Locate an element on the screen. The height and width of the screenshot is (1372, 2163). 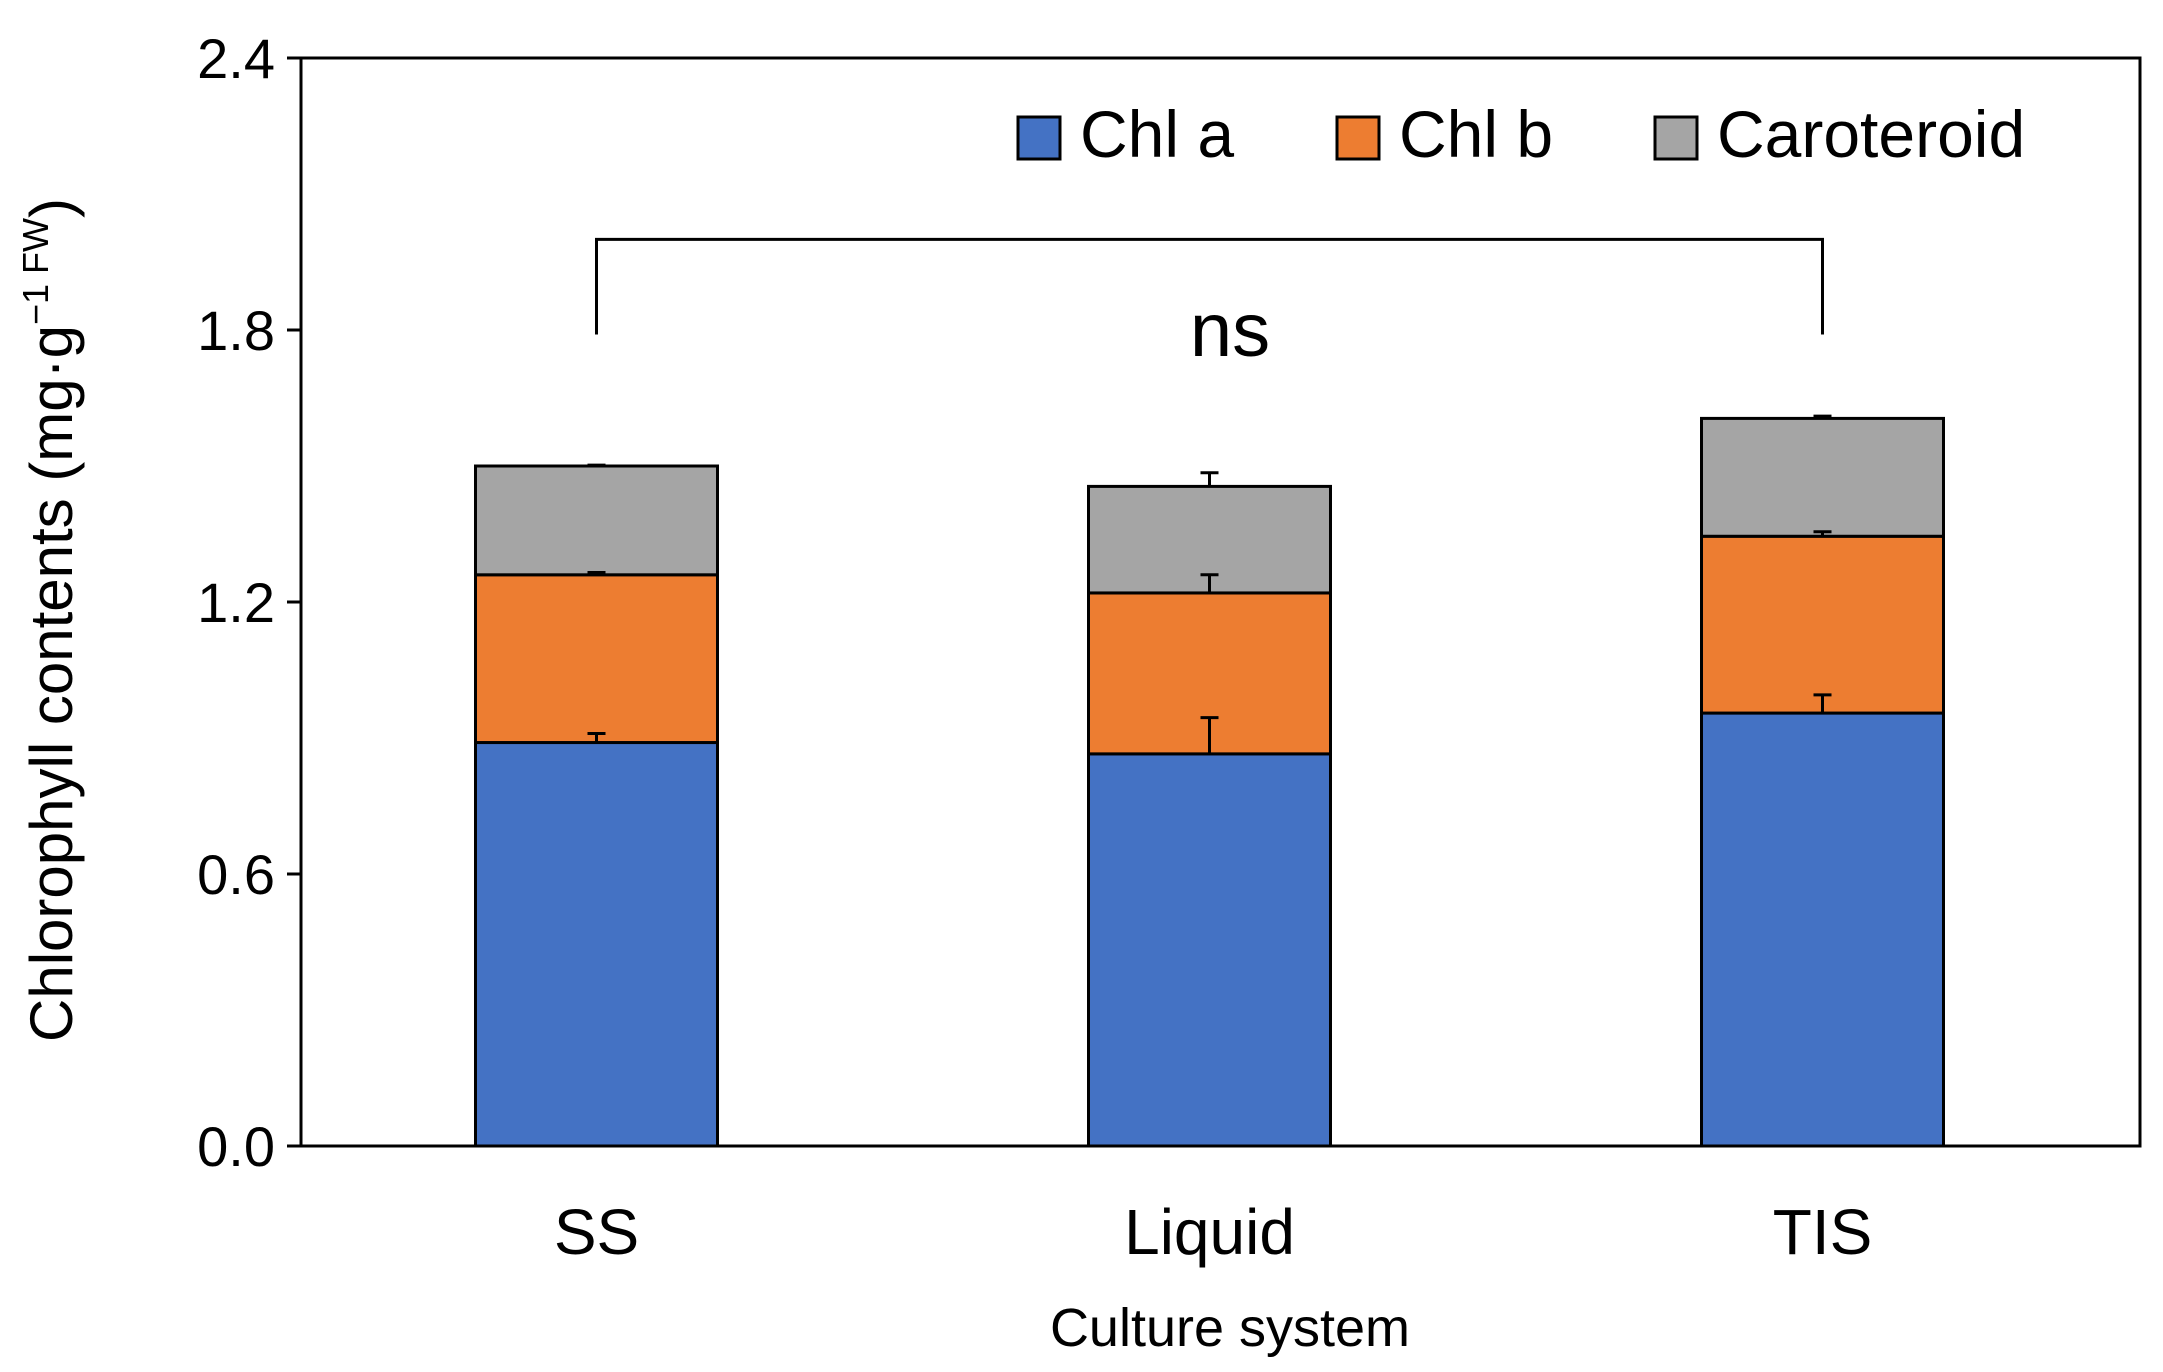
significance-label: ns is located at coordinates (1230, 330).